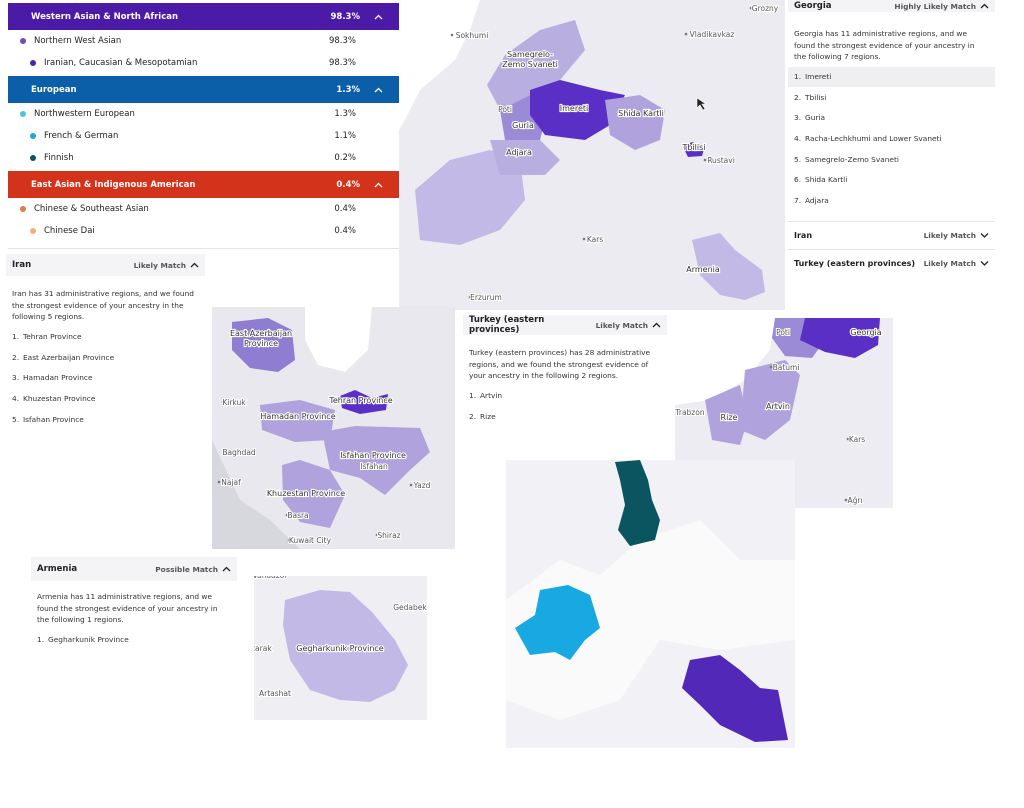 The height and width of the screenshot is (808, 1024). Describe the element at coordinates (891, 6) in the screenshot. I see `panel-header: Georgia Highly Likely Match` at that location.